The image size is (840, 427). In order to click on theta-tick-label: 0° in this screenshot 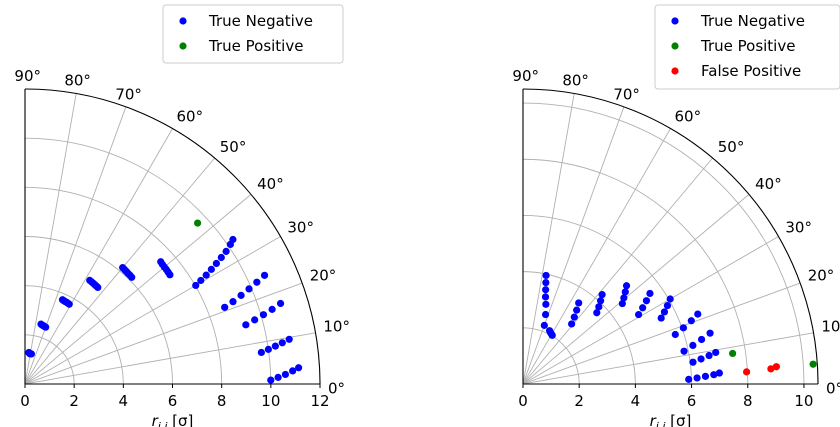, I will do `click(336, 389)`.